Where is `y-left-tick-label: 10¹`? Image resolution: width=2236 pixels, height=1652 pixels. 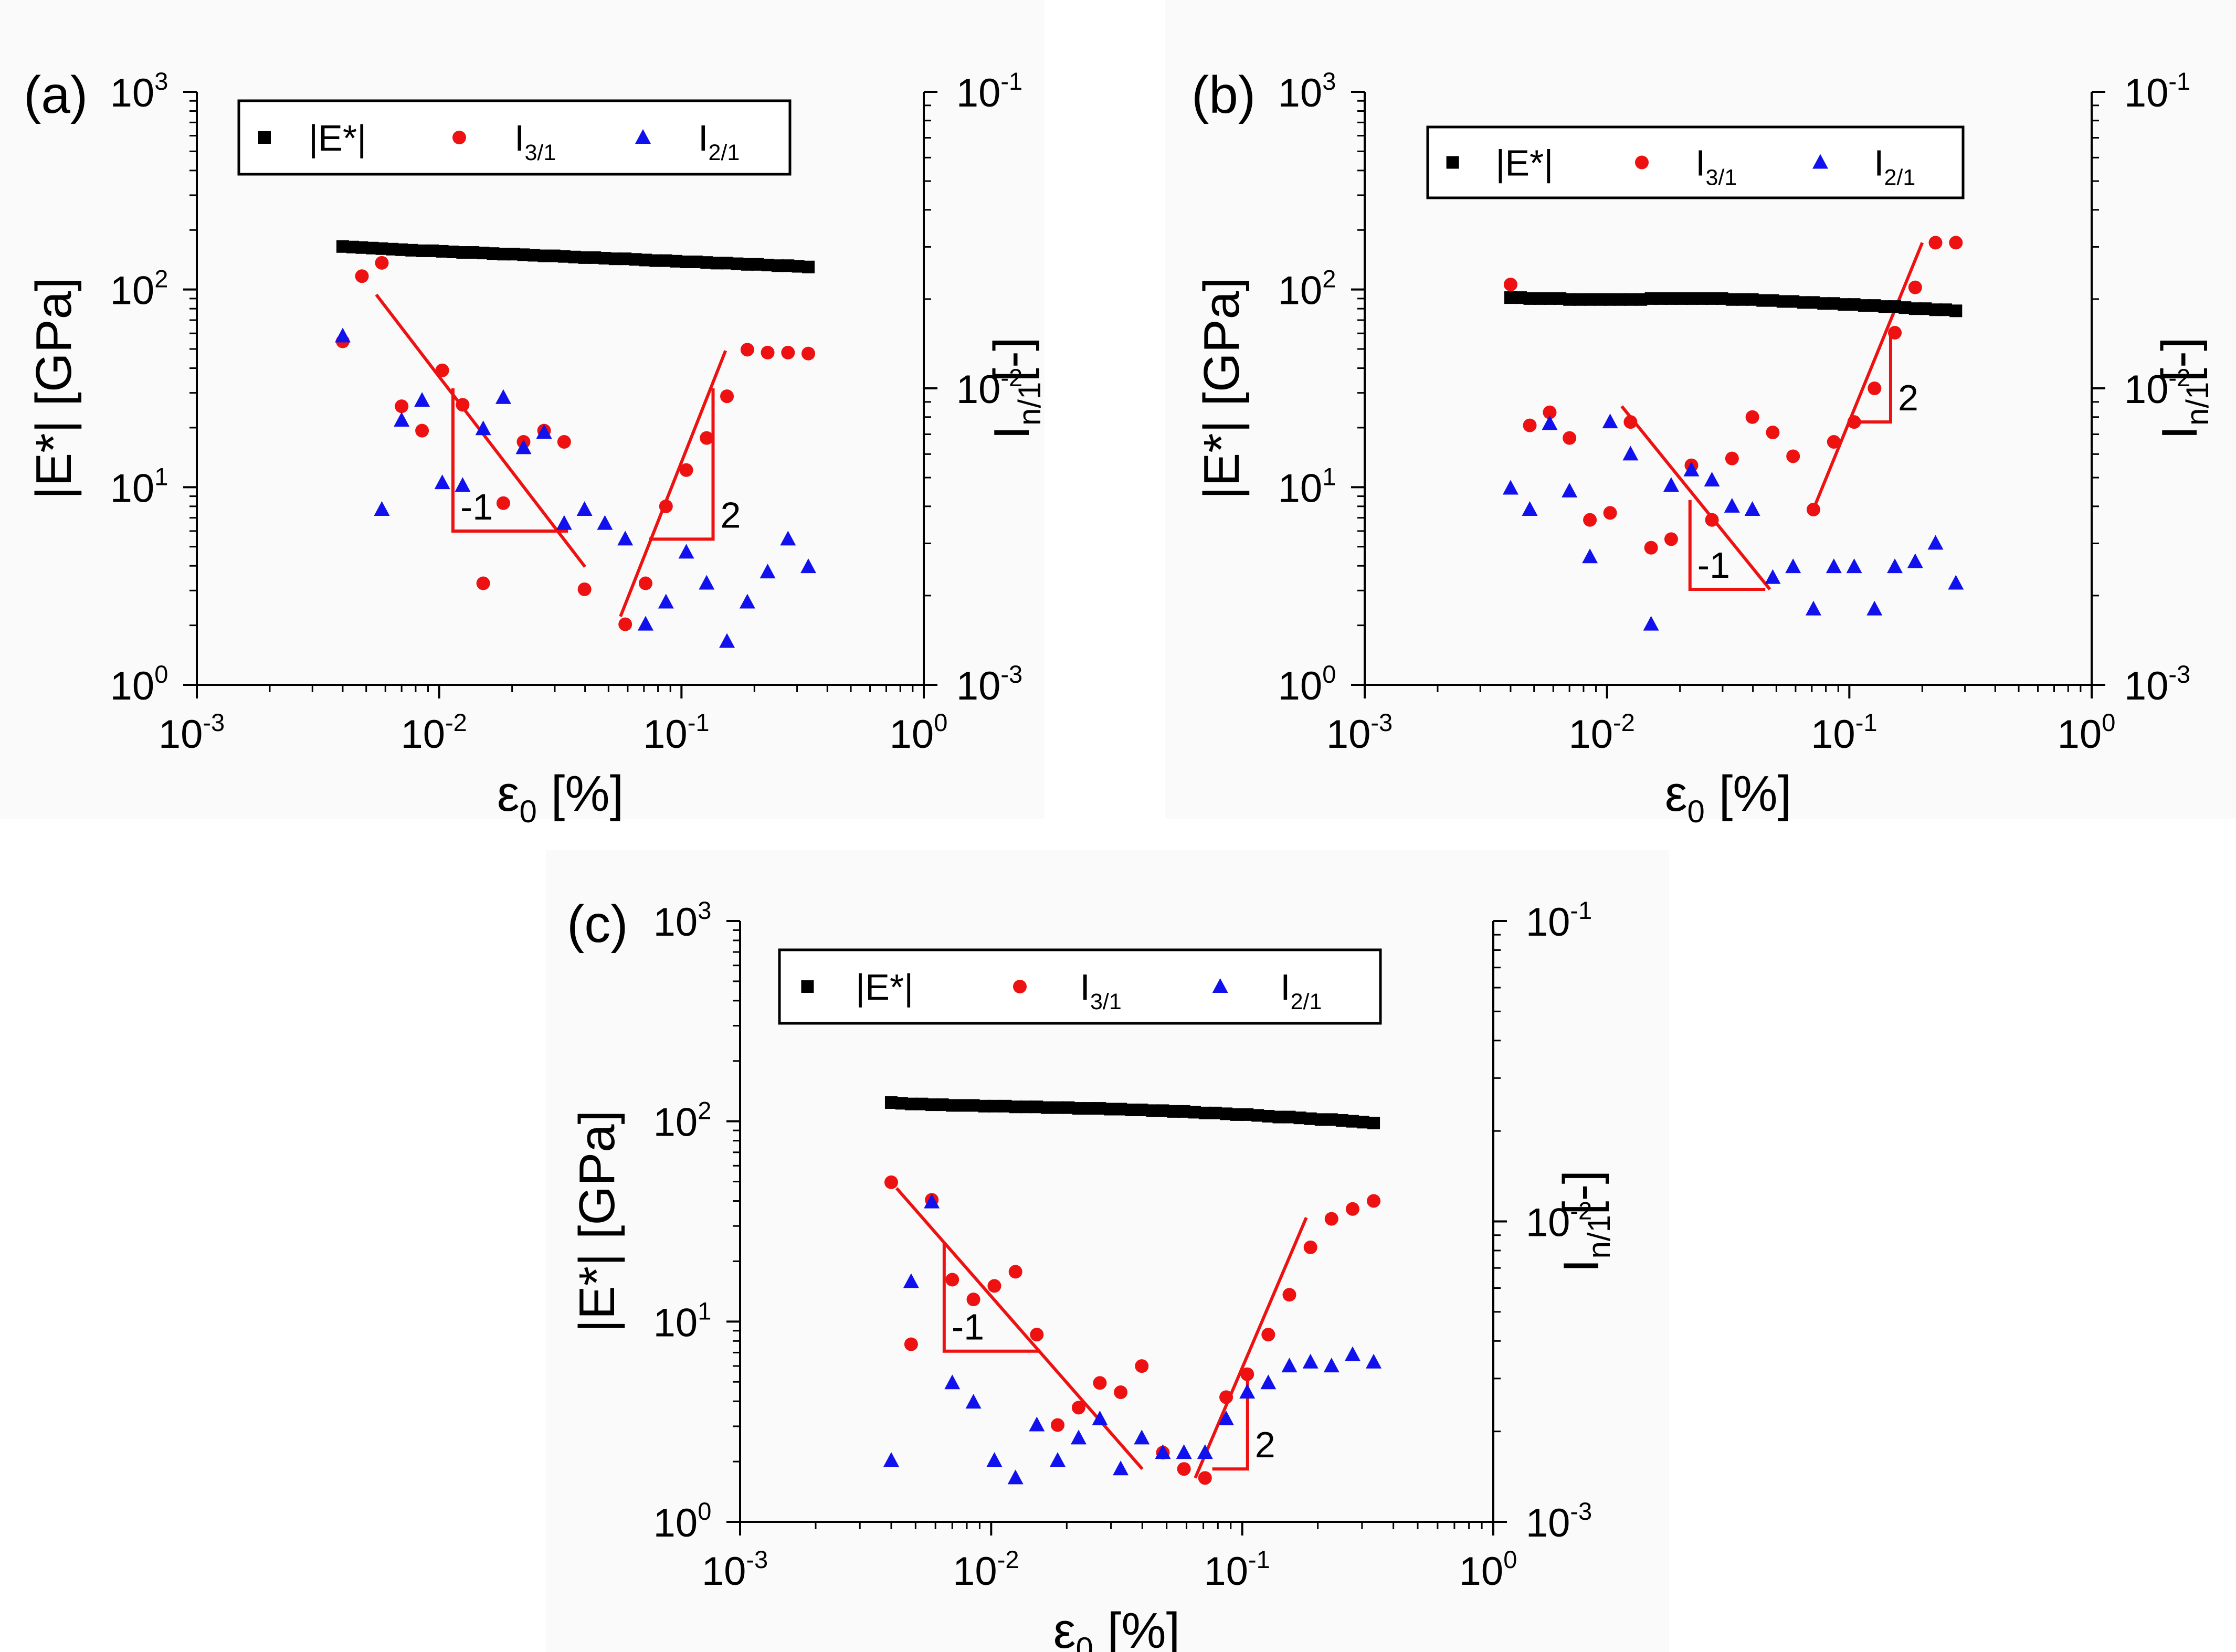 y-left-tick-label: 10¹ is located at coordinates (682, 1321).